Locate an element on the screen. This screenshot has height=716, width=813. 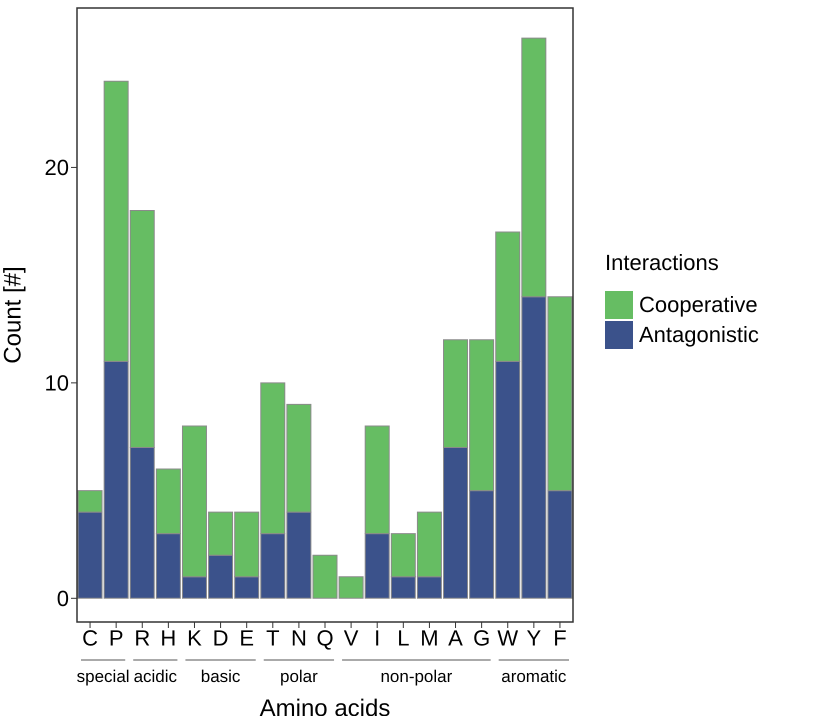
x-tick-label: K is located at coordinates (194, 638).